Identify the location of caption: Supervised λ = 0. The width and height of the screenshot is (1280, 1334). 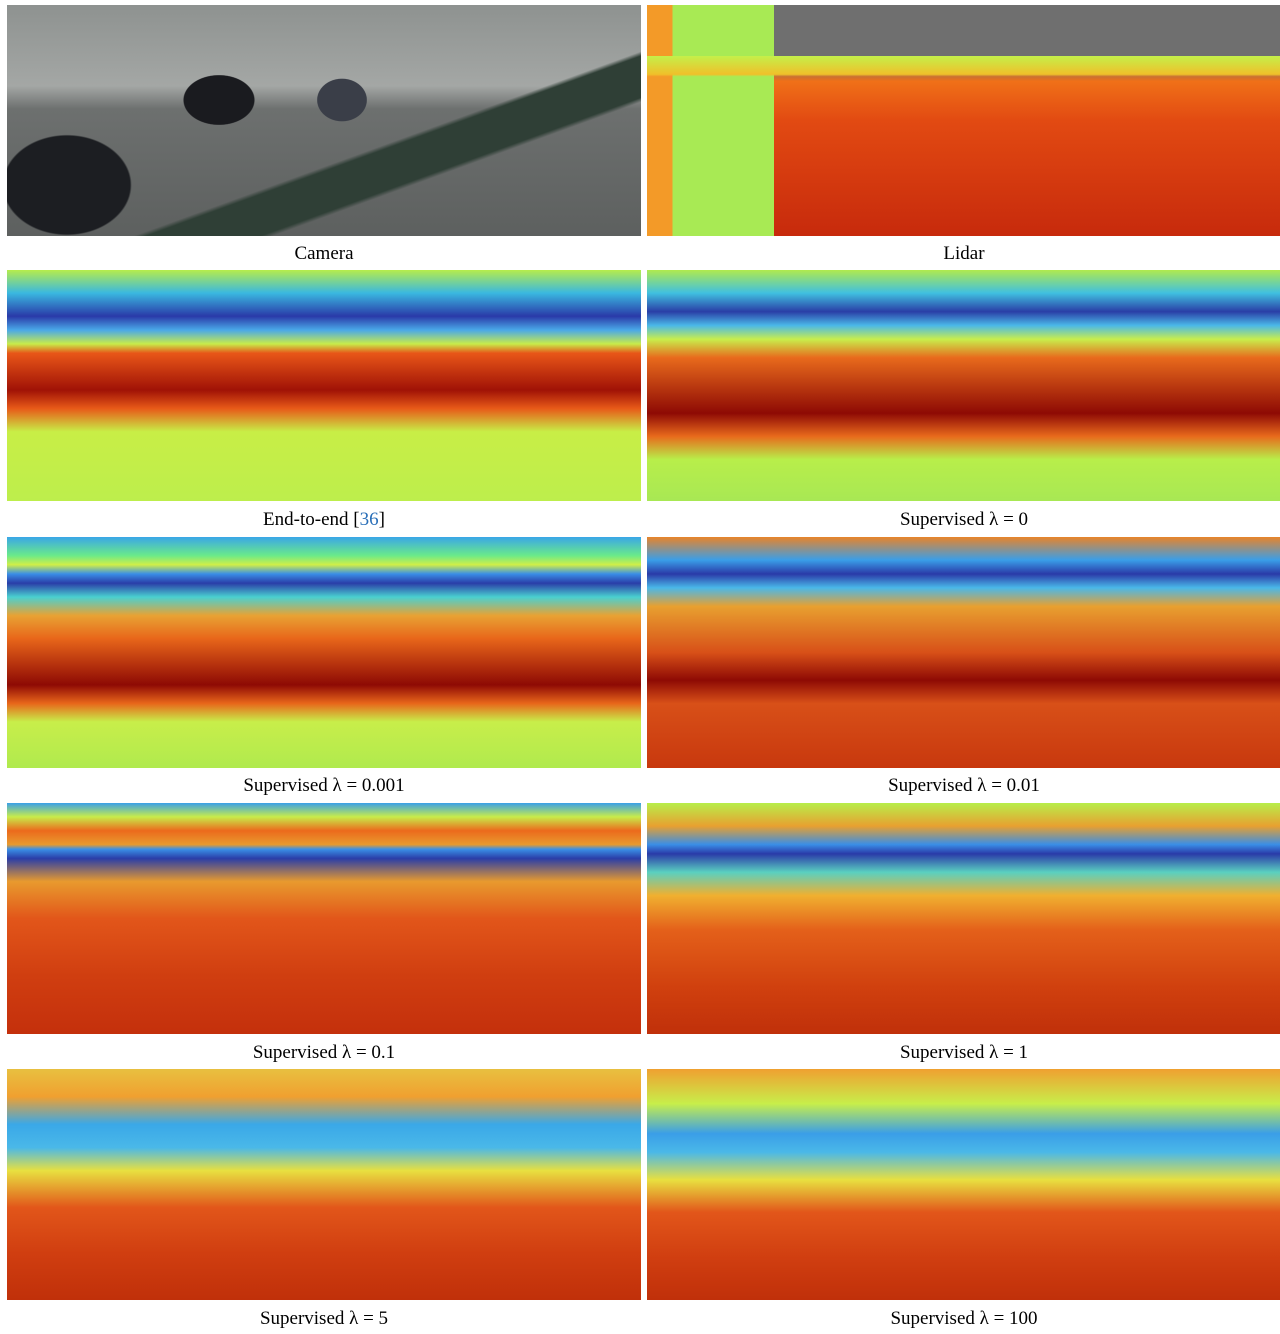
(963, 520).